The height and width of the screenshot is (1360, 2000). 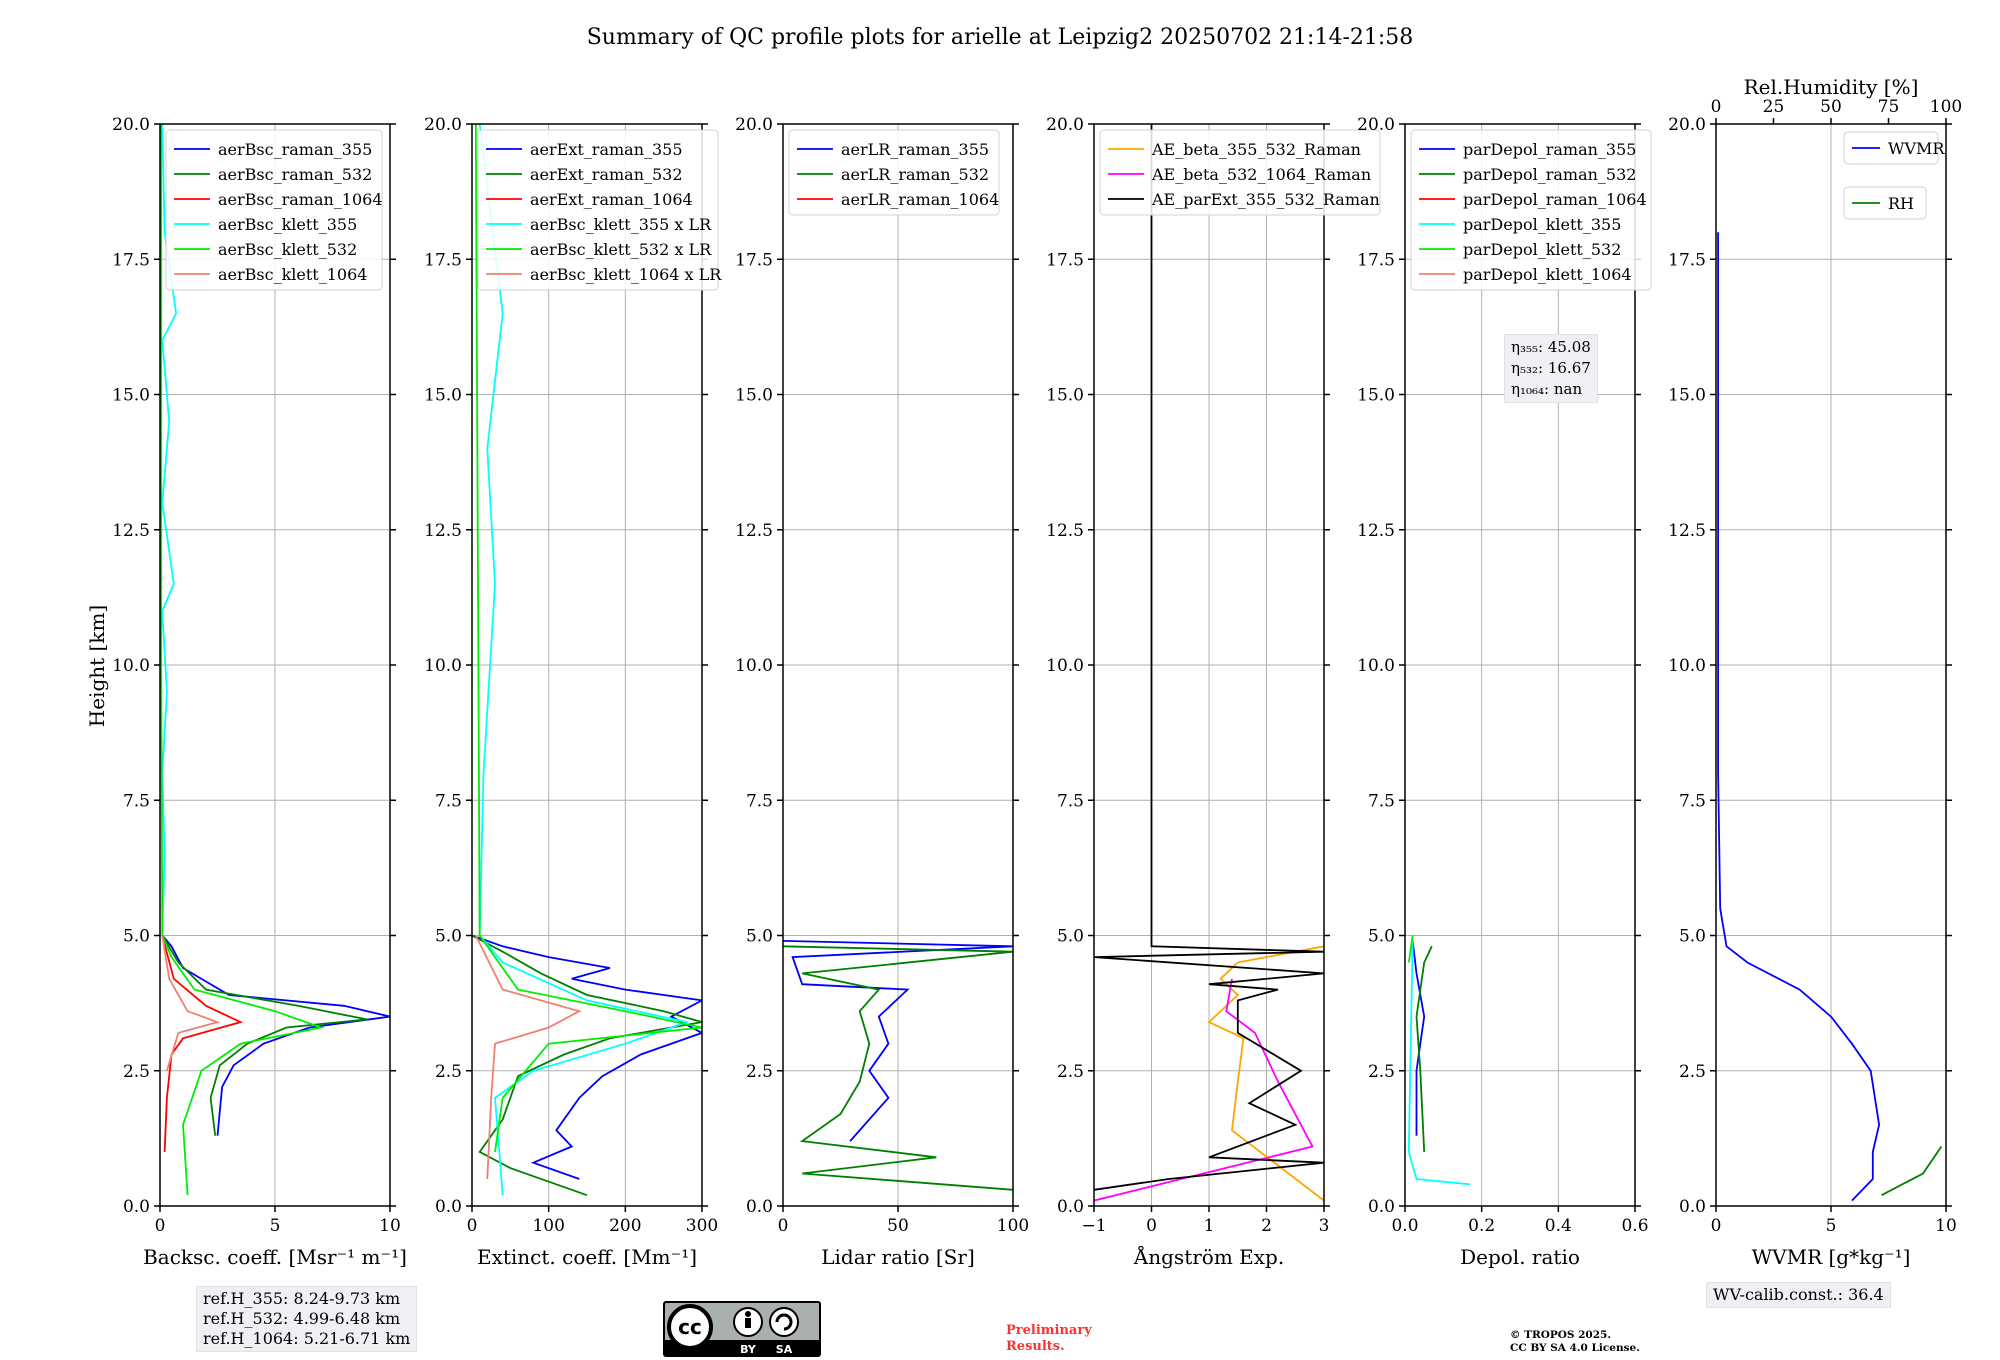 I want to click on preliminary-line1: Preliminary, so click(x=1049, y=1330).